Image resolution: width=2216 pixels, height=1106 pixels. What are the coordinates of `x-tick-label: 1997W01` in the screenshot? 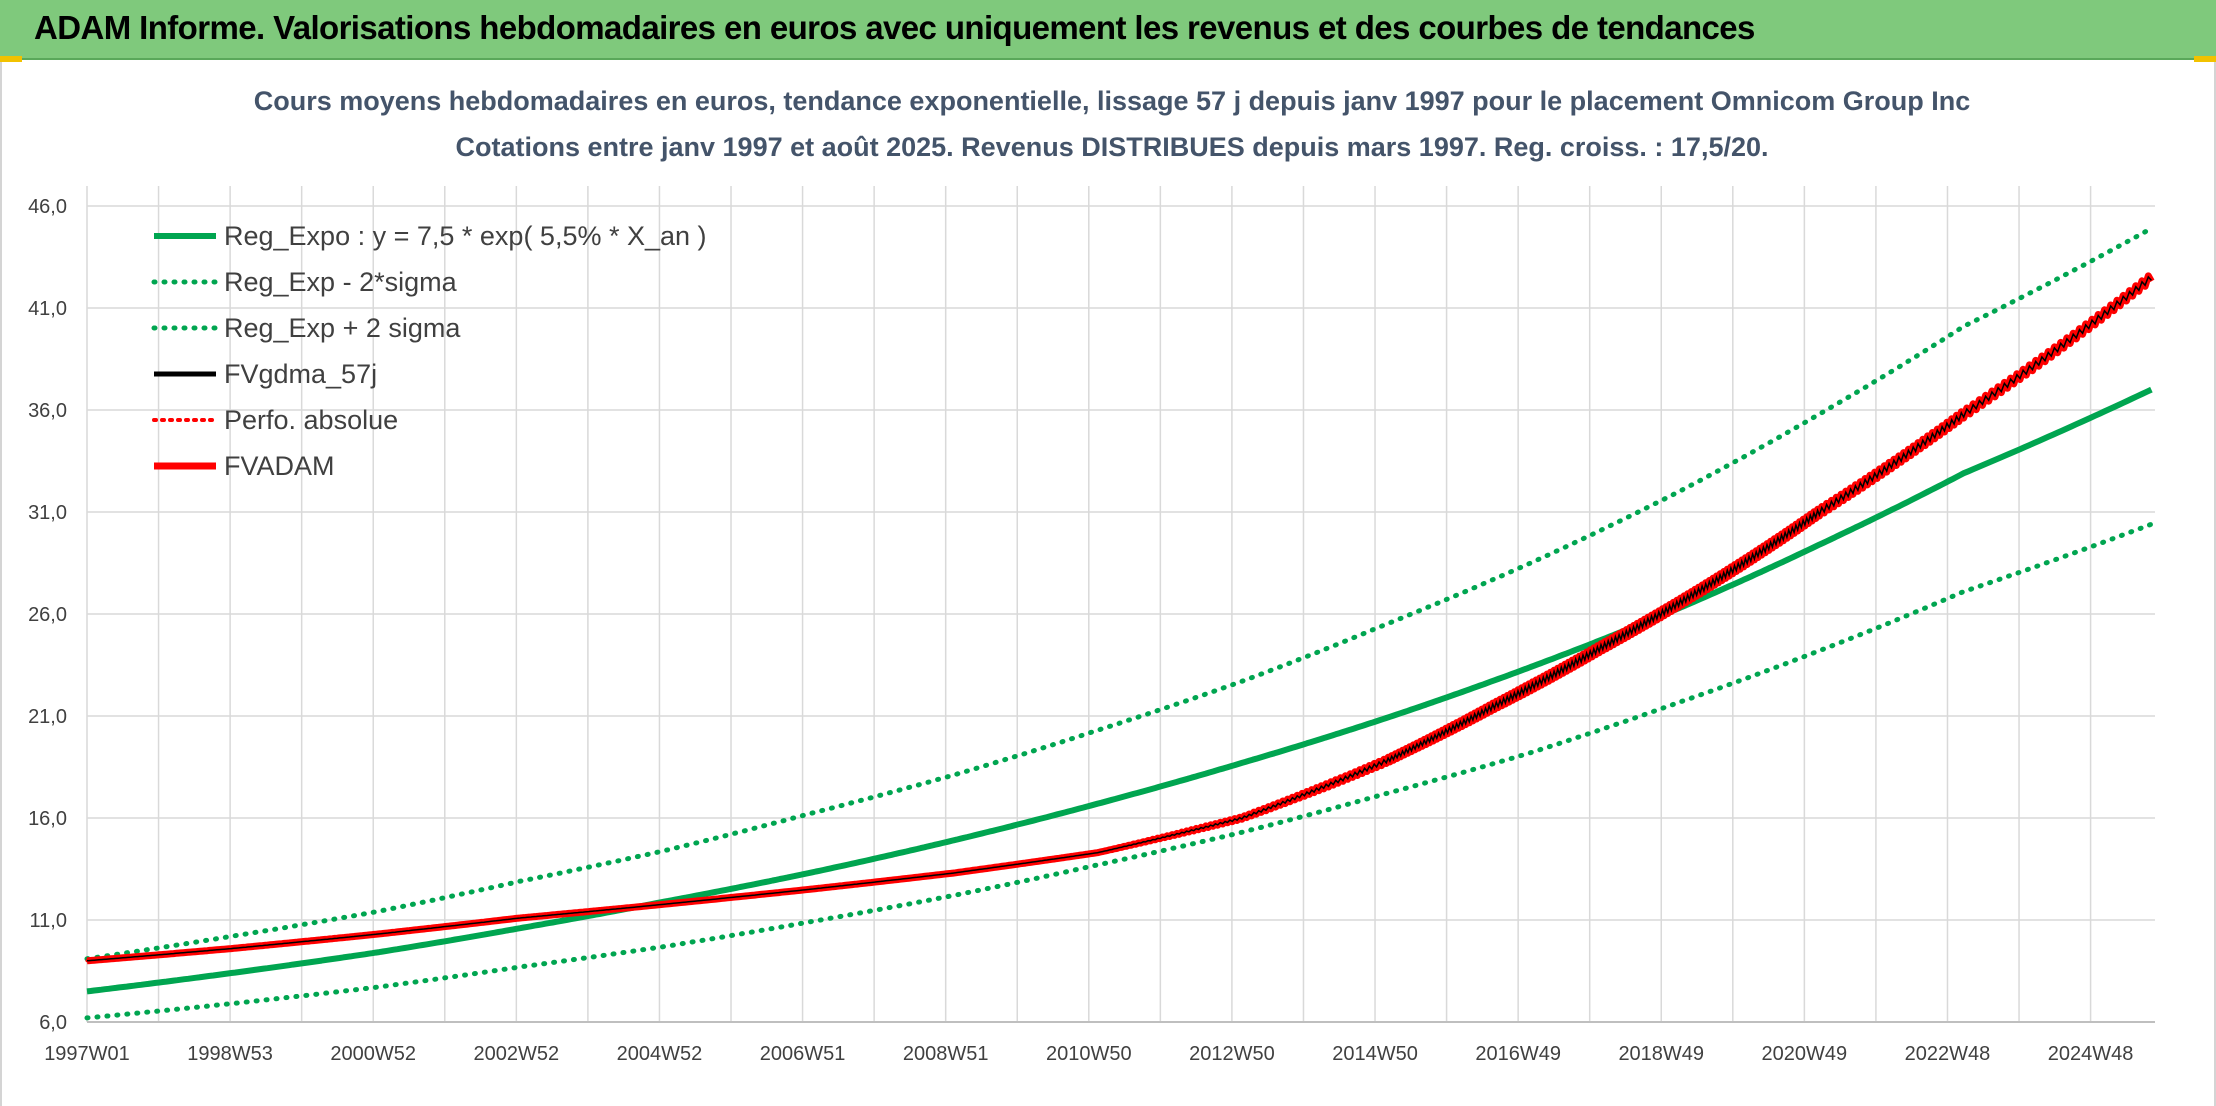 It's located at (87, 1054).